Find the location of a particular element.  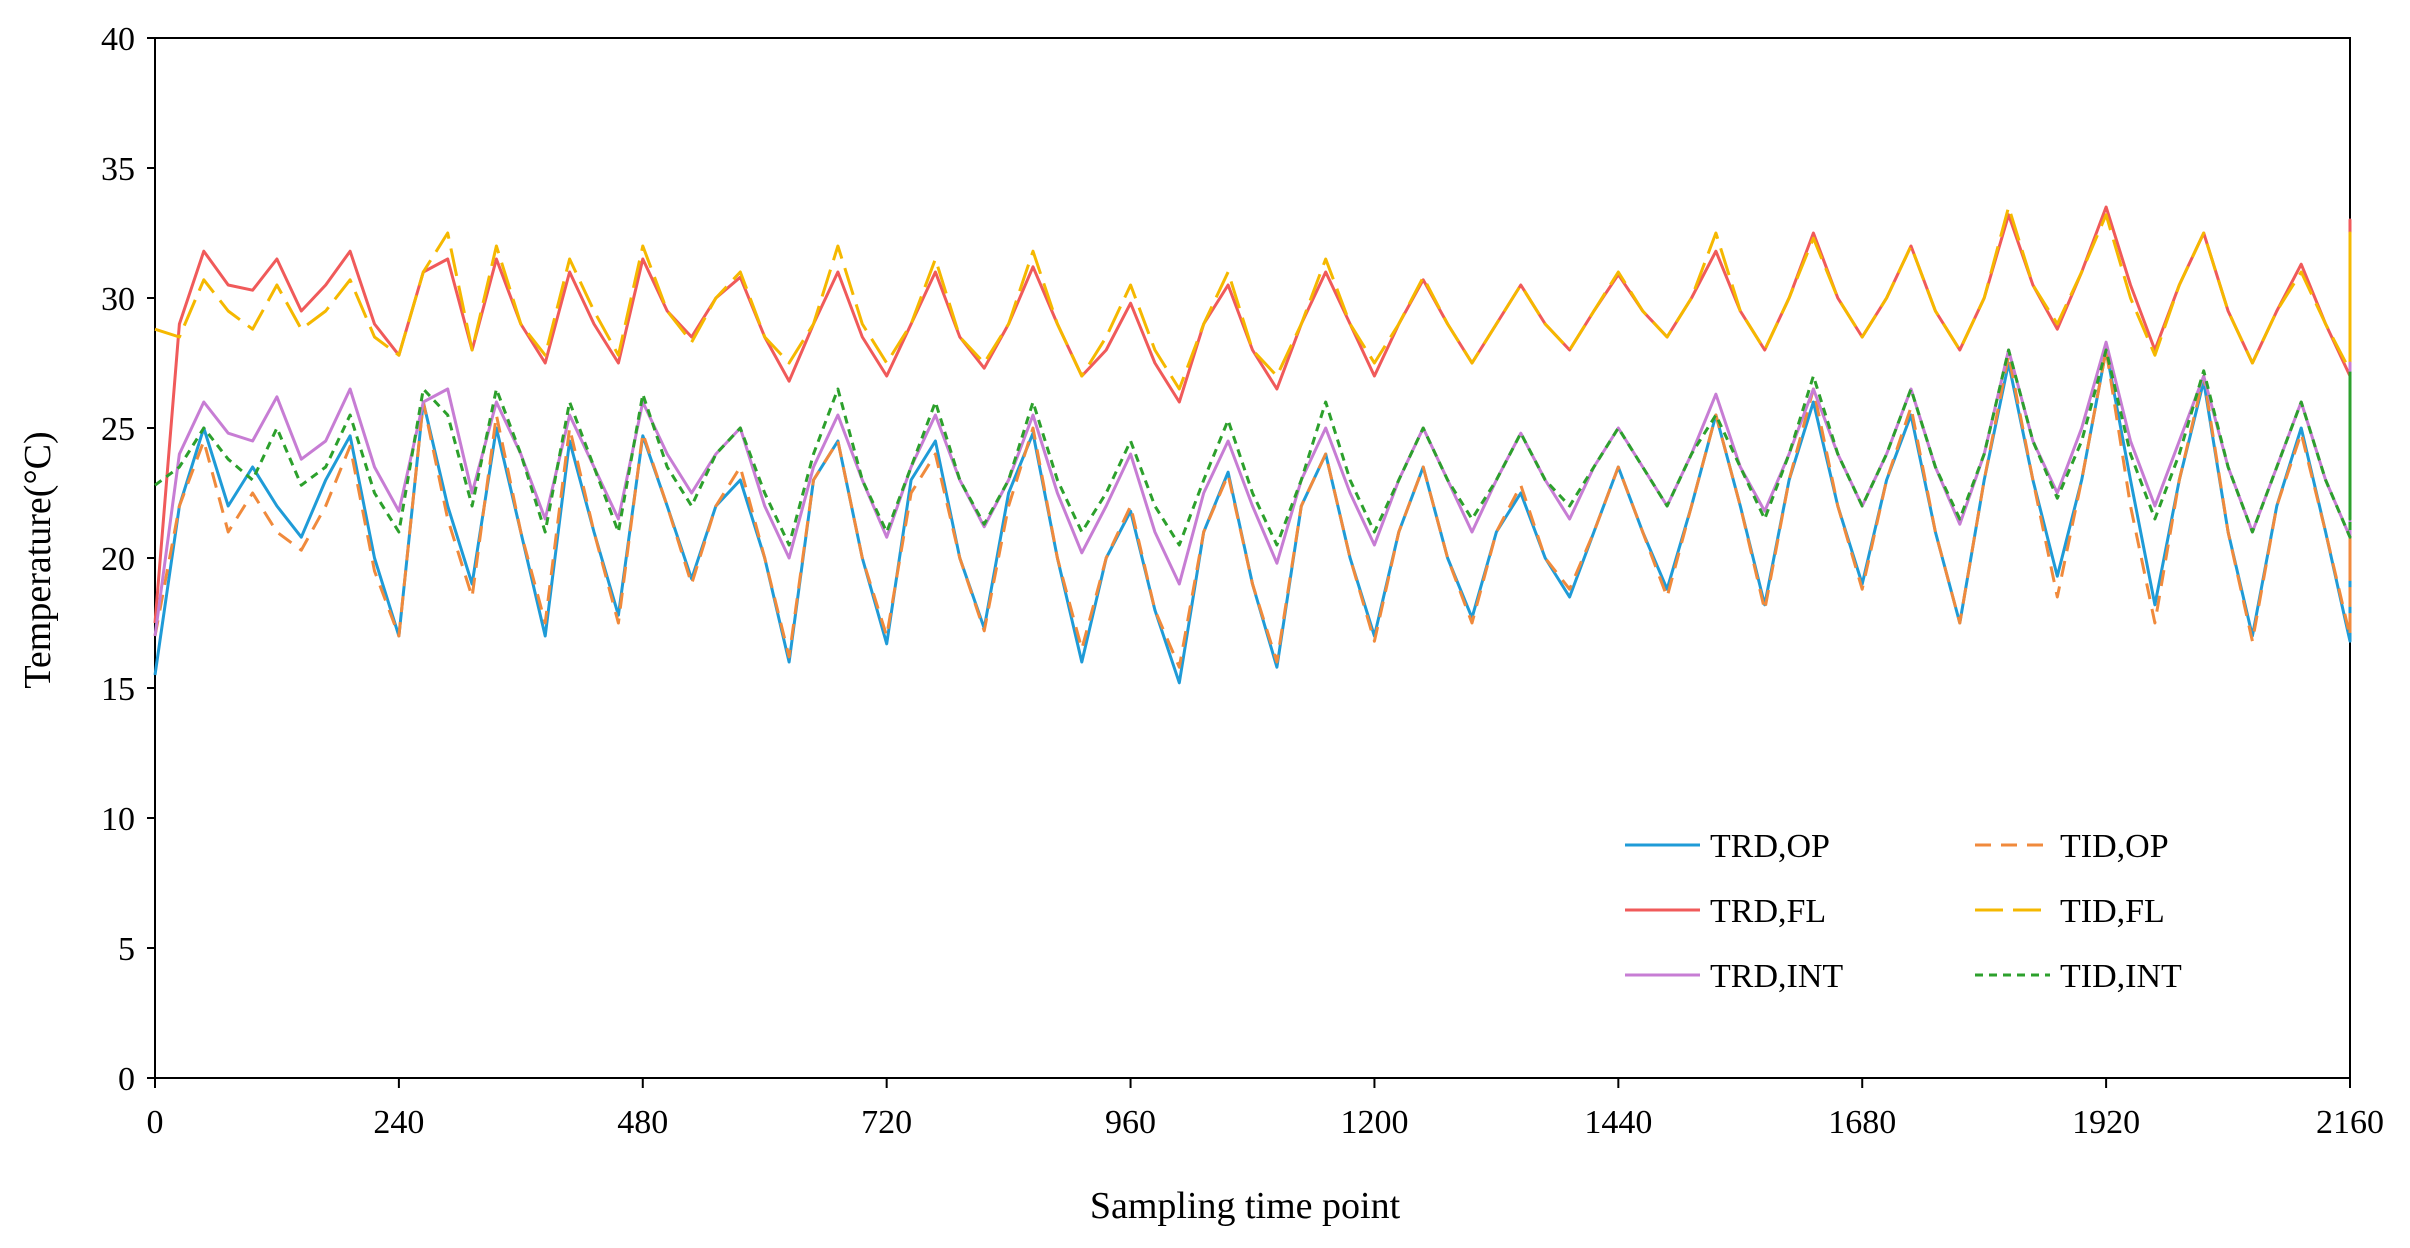

x-tick-label: 1200 is located at coordinates (1374, 1122).